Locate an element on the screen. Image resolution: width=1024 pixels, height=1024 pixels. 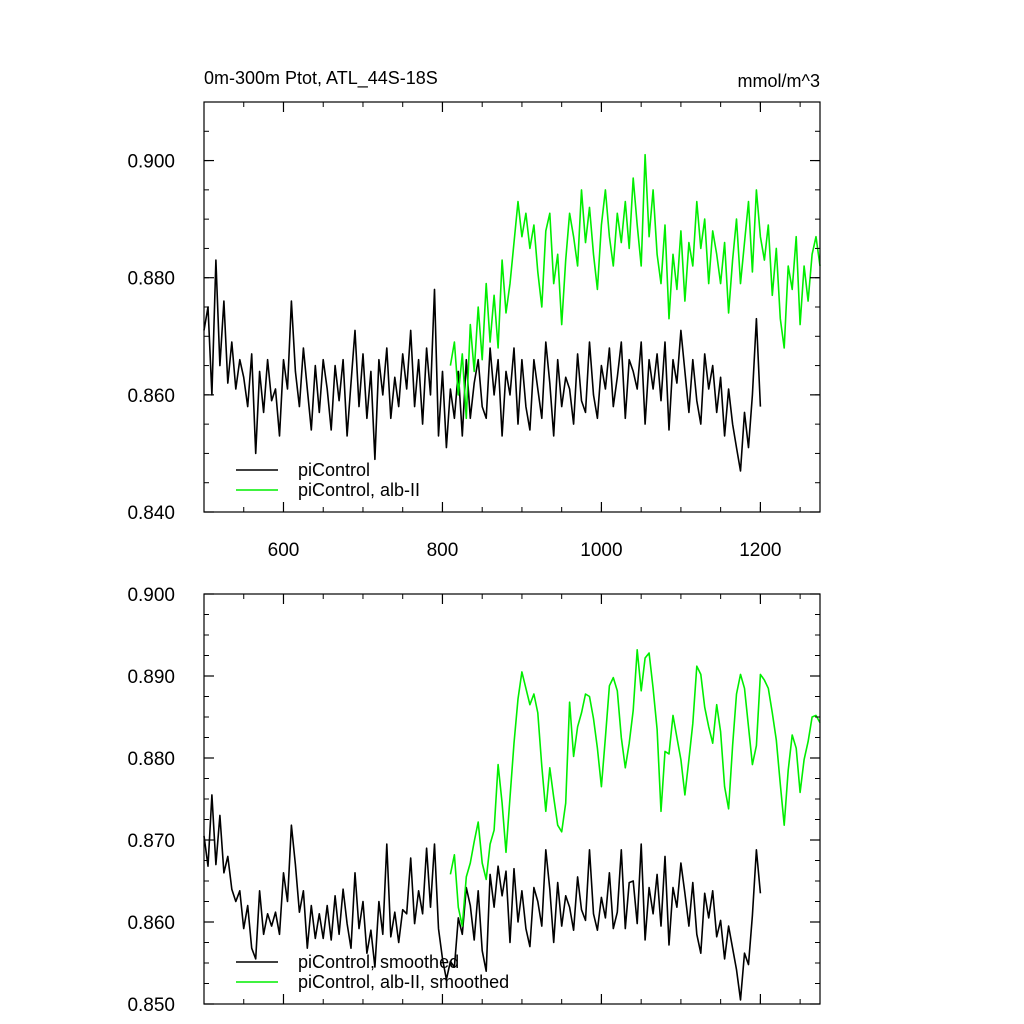
x-tick-label: 1000 is located at coordinates (601, 550).